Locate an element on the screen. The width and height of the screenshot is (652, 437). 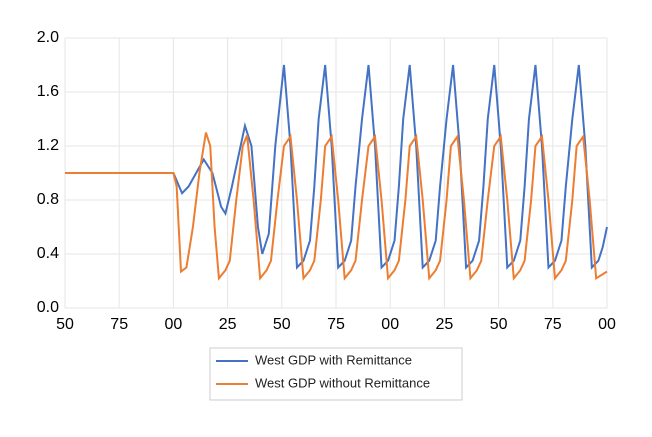
y-tick-label: 0.0 is located at coordinates (48, 307).